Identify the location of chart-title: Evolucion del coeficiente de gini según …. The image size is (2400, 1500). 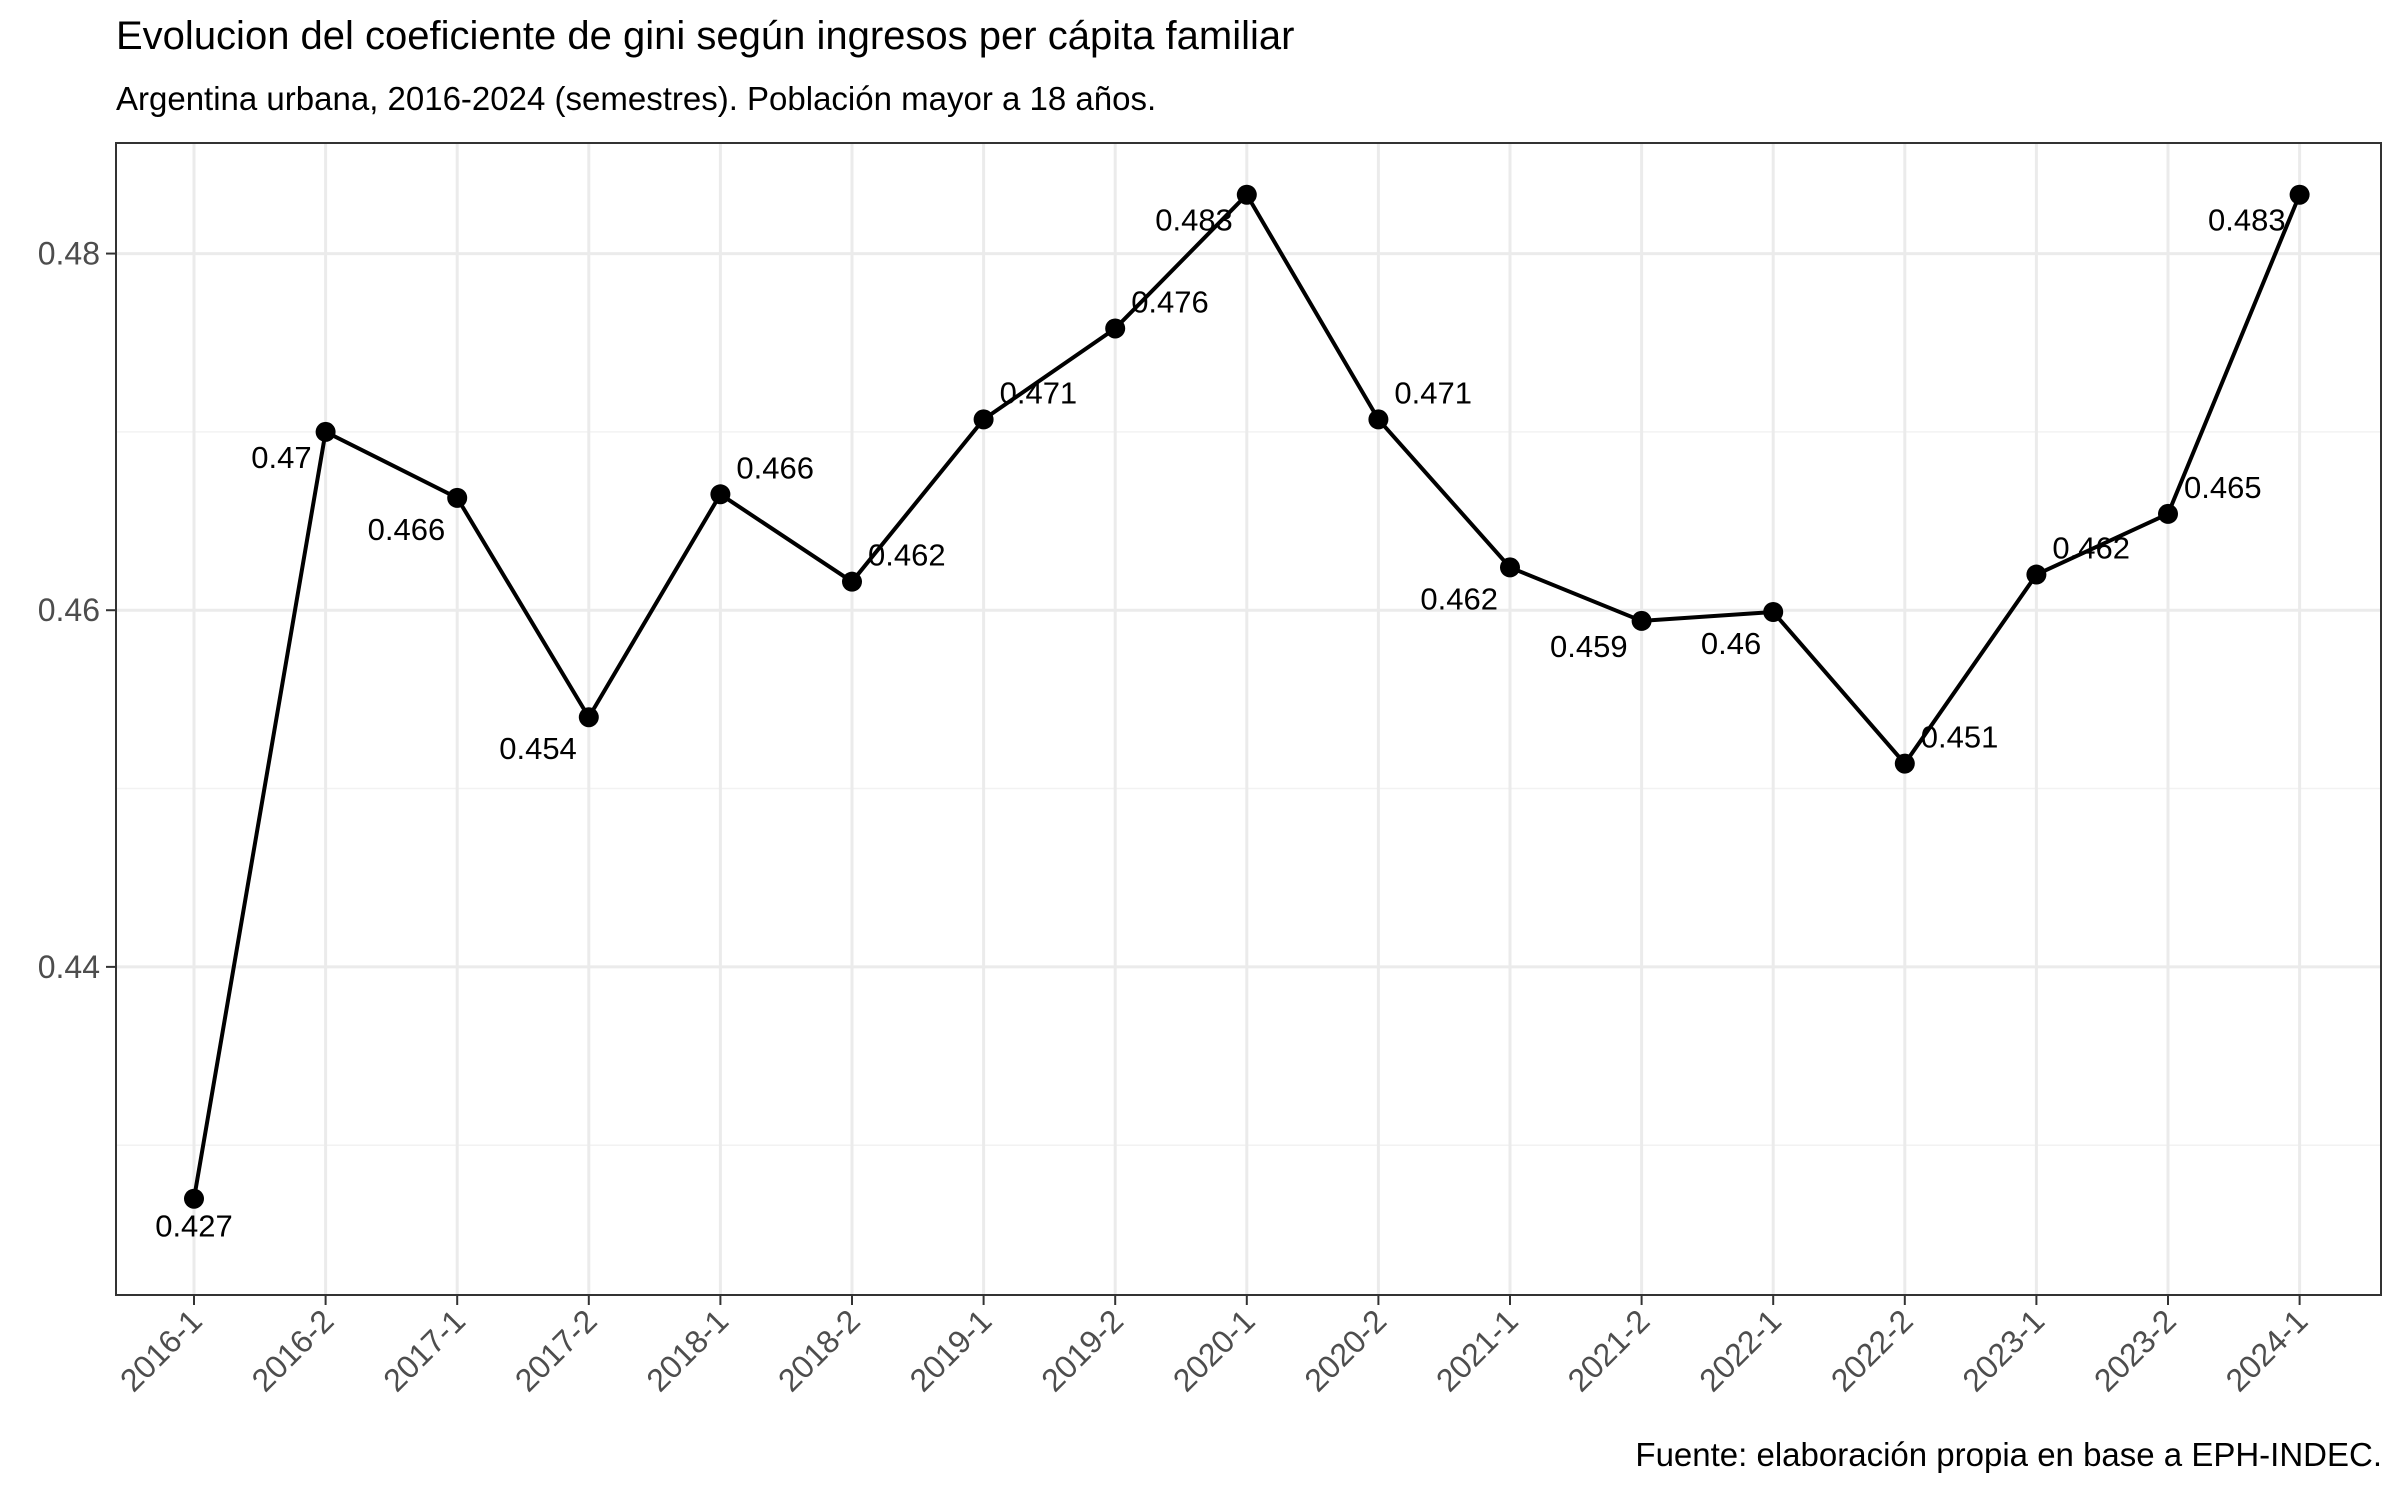
(705, 36).